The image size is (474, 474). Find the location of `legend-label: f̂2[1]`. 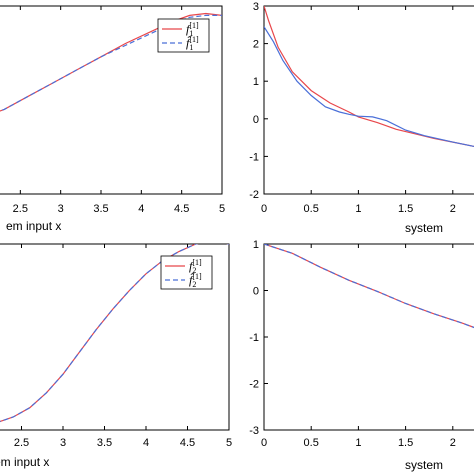

legend-label: f̂2[1] is located at coordinates (195, 280).